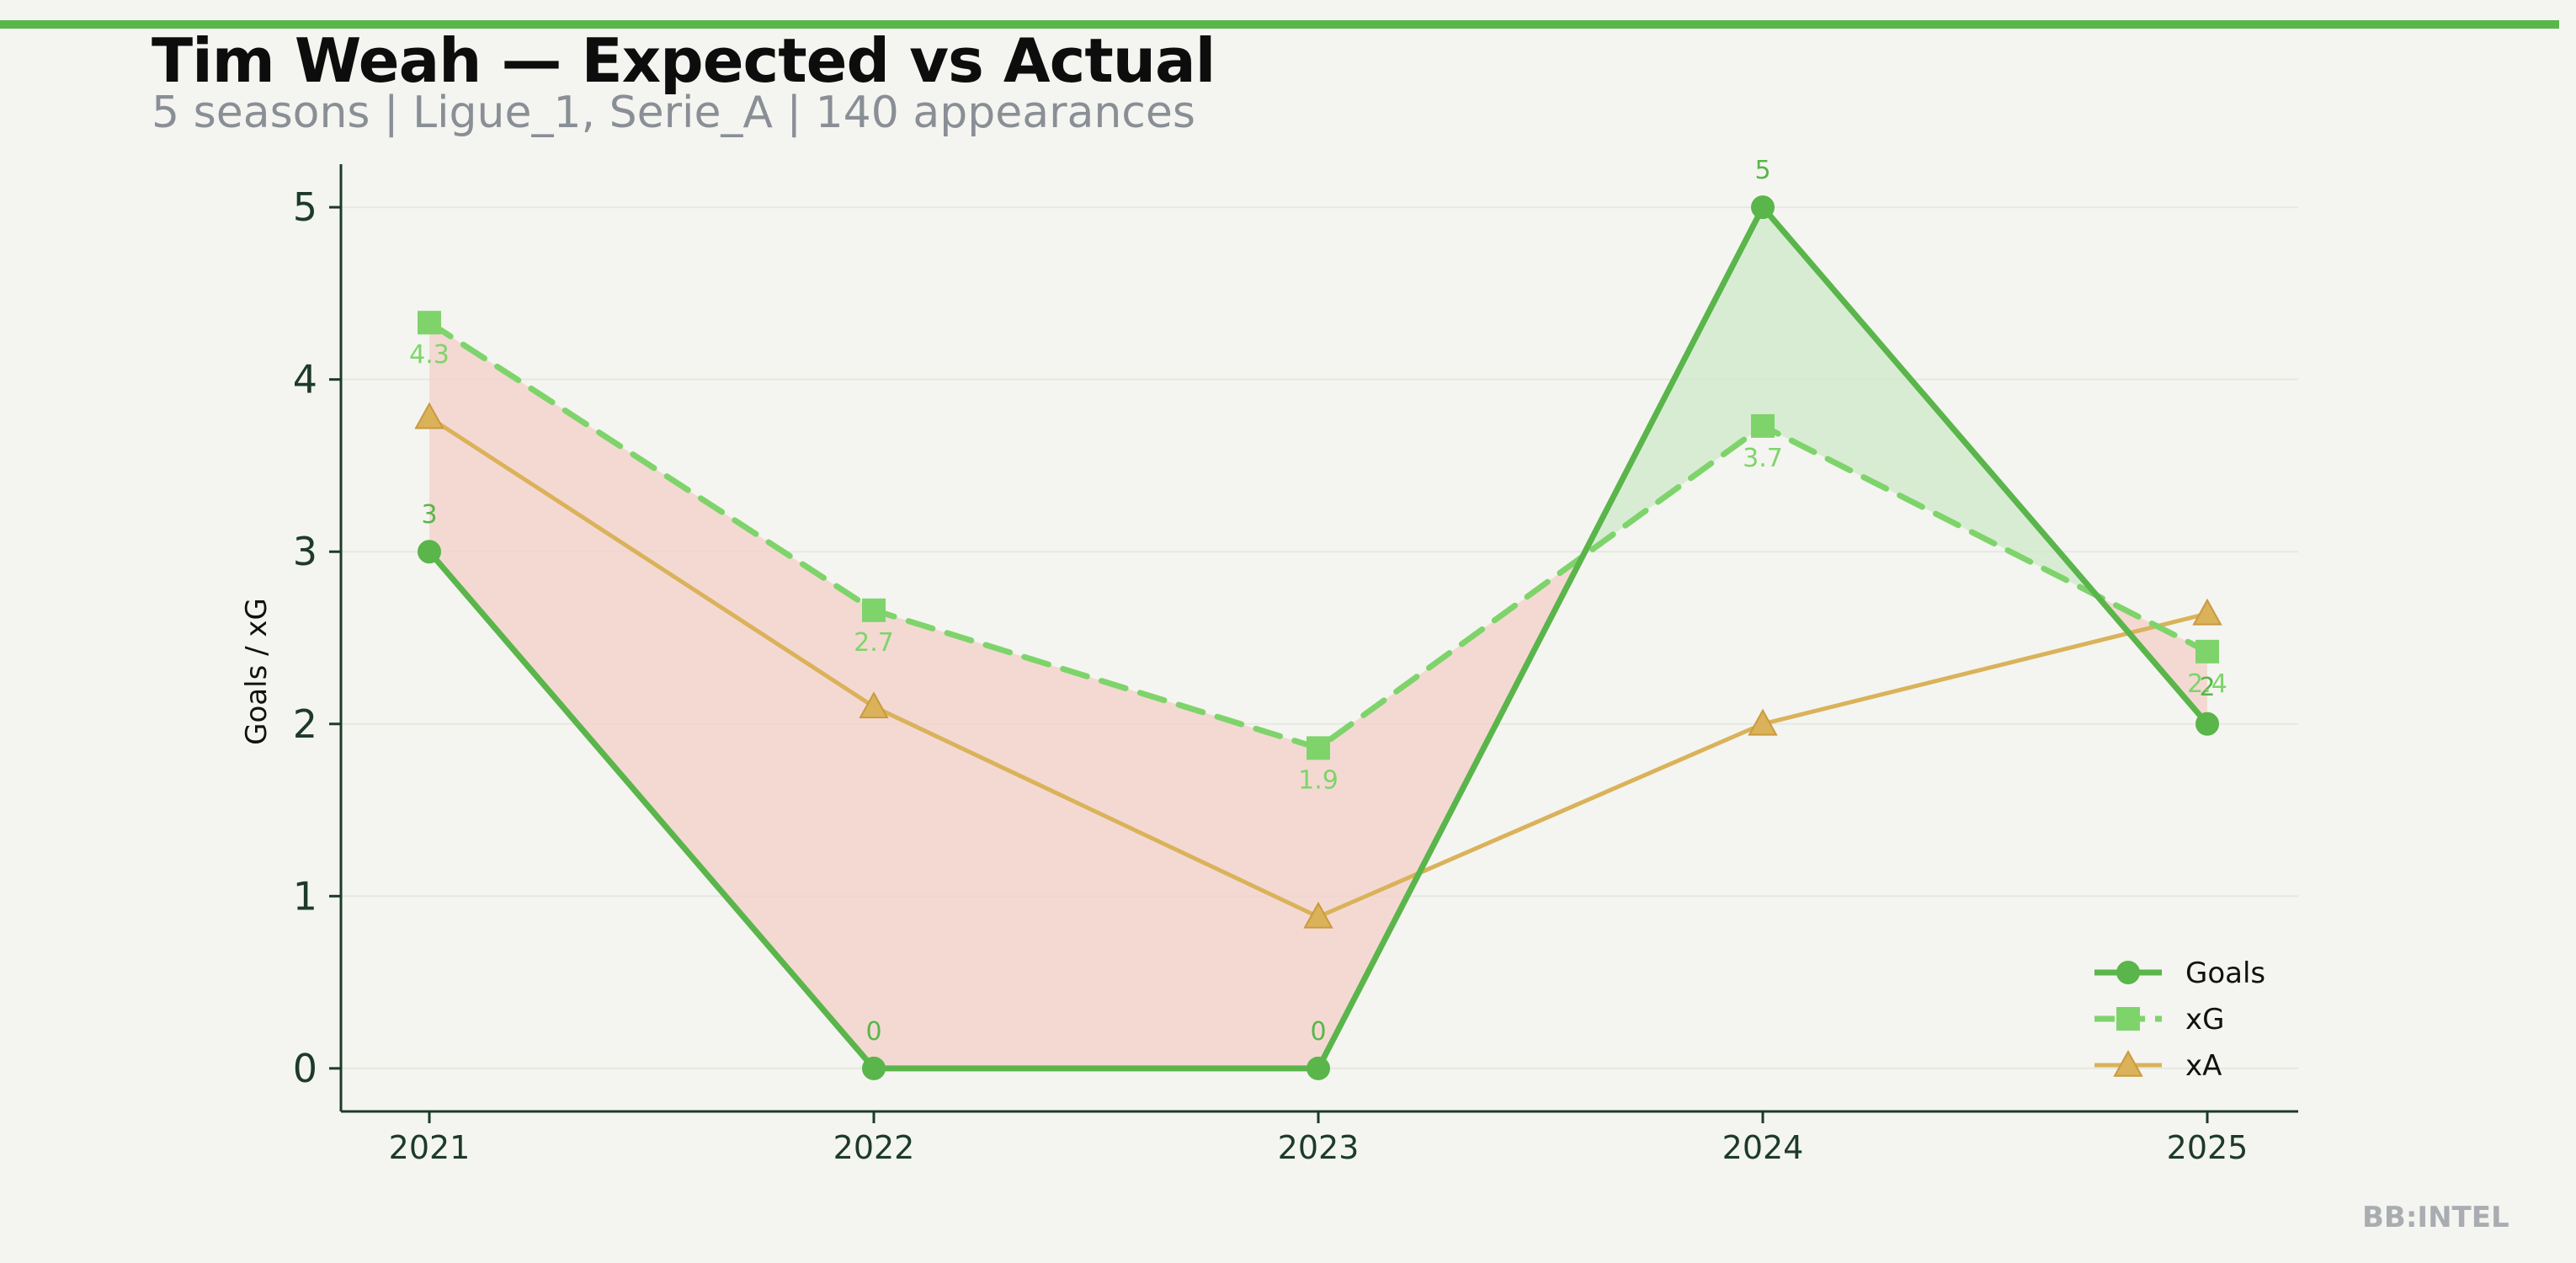 This screenshot has width=2576, height=1263. I want to click on legend: Goals xG xA, so click(2179, 1020).